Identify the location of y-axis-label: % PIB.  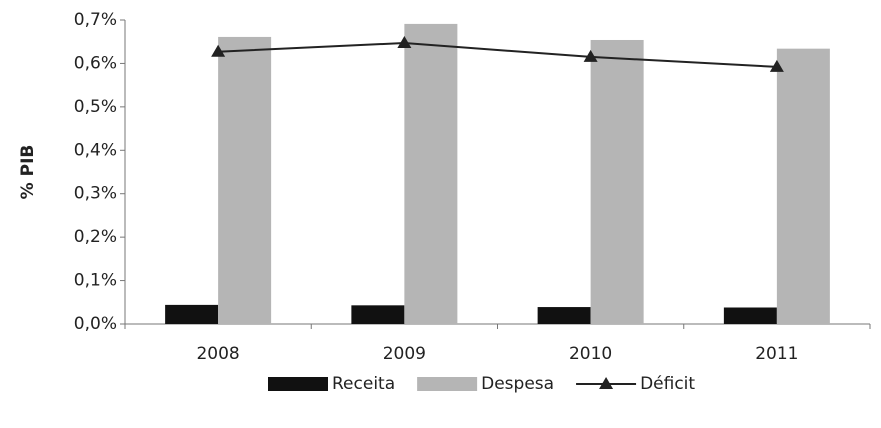
(28, 172).